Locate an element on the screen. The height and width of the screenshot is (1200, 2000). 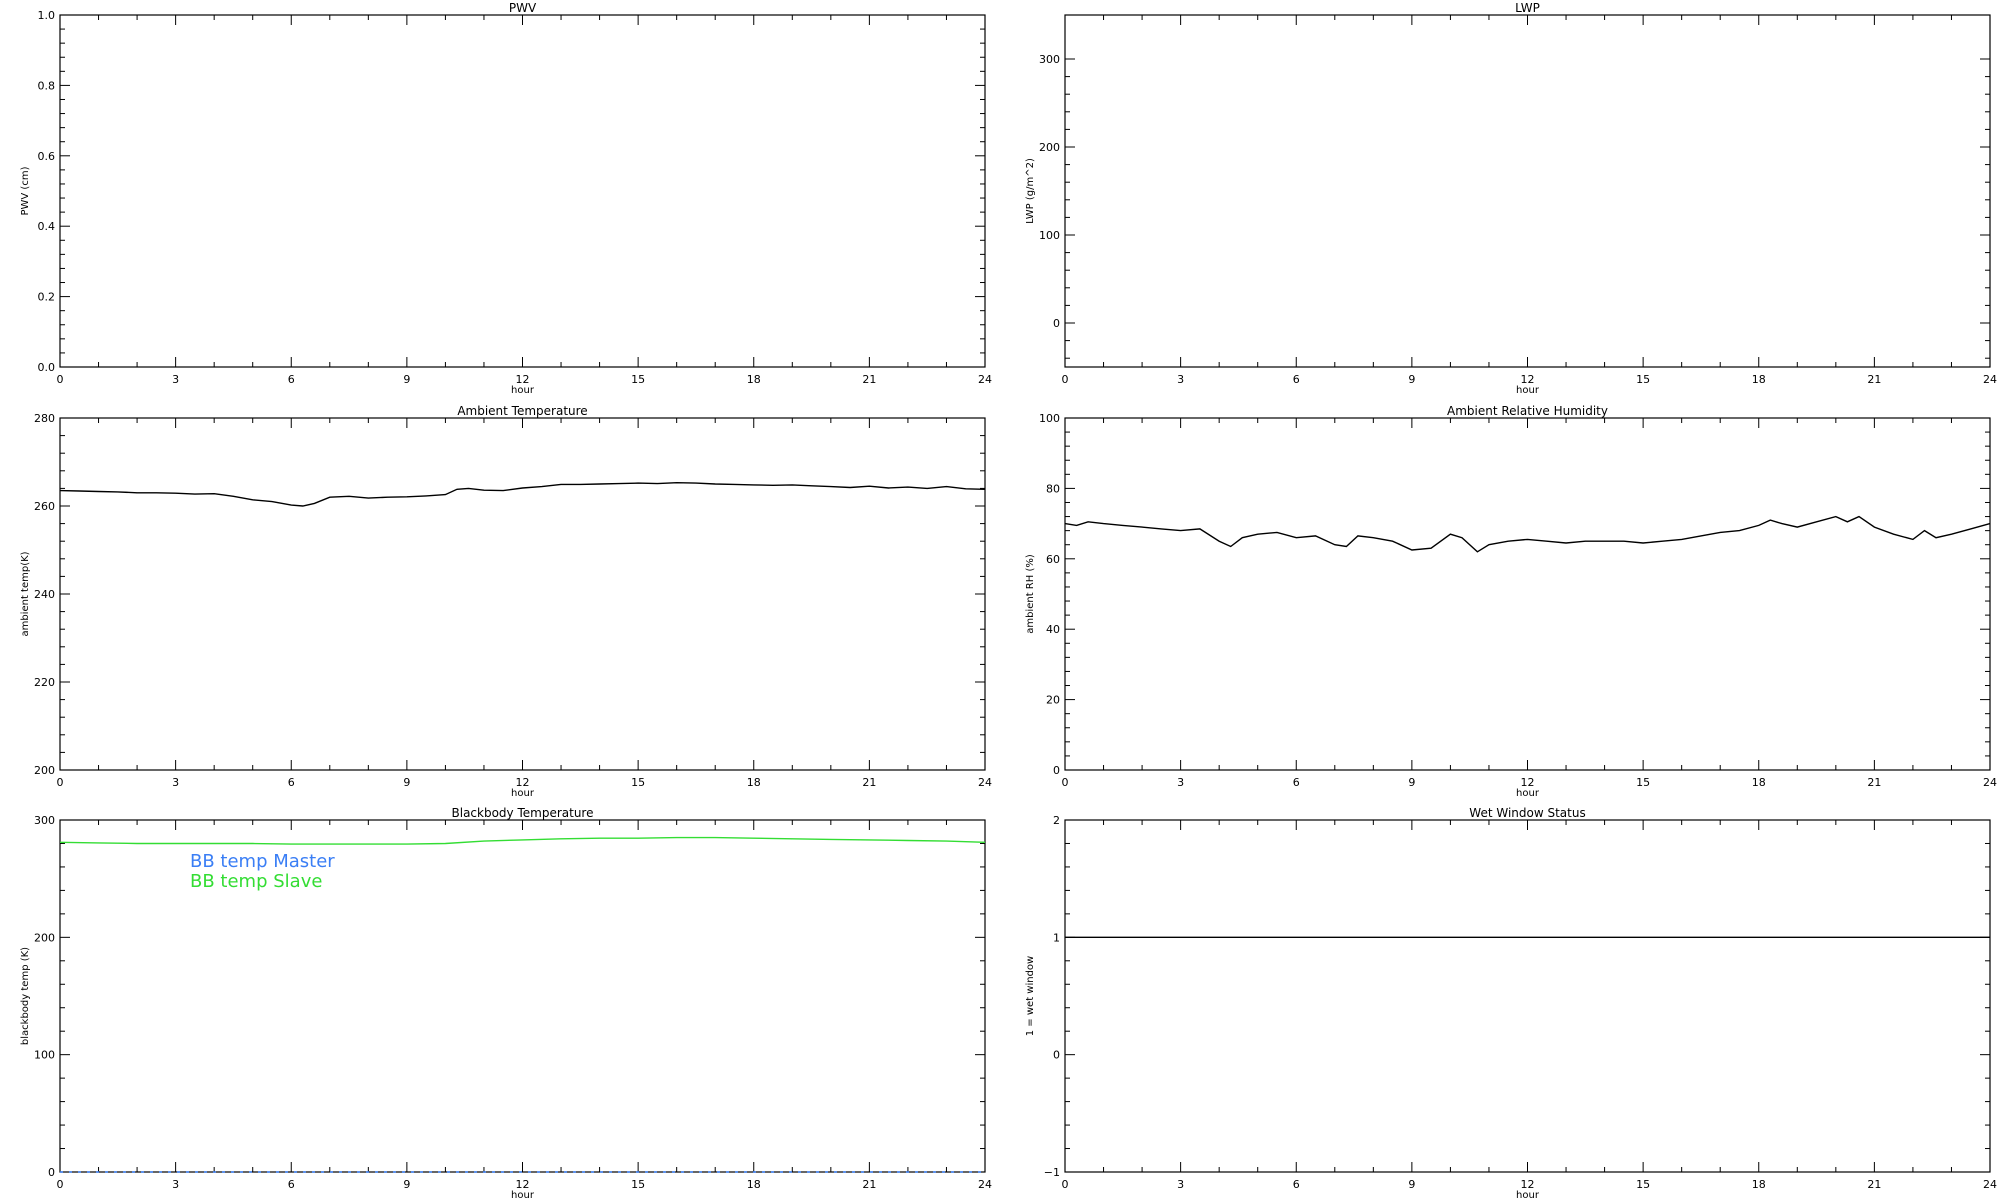
chart-title: Ambient Temperature is located at coordinates (522, 411).